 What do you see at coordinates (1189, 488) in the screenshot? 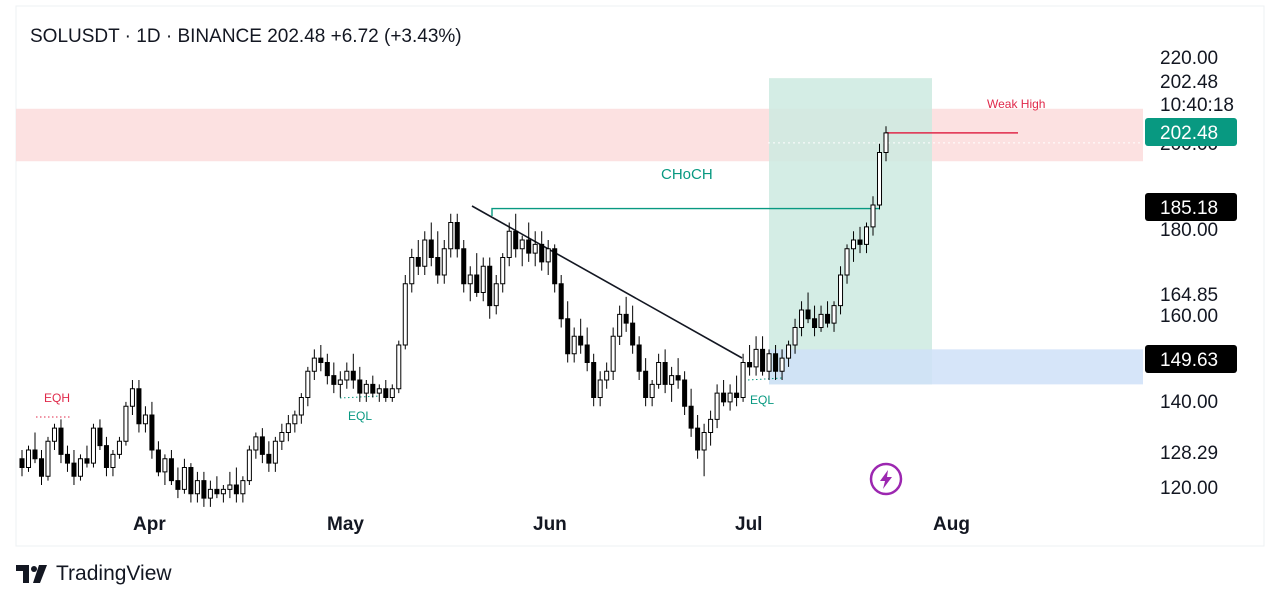
I see `price-label-120: 120.00` at bounding box center [1189, 488].